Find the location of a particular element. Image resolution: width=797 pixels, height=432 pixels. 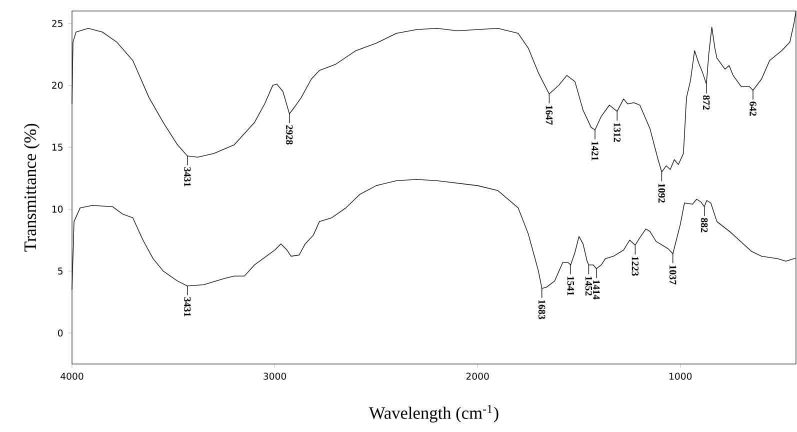

annotation: 1541 is located at coordinates (570, 286).